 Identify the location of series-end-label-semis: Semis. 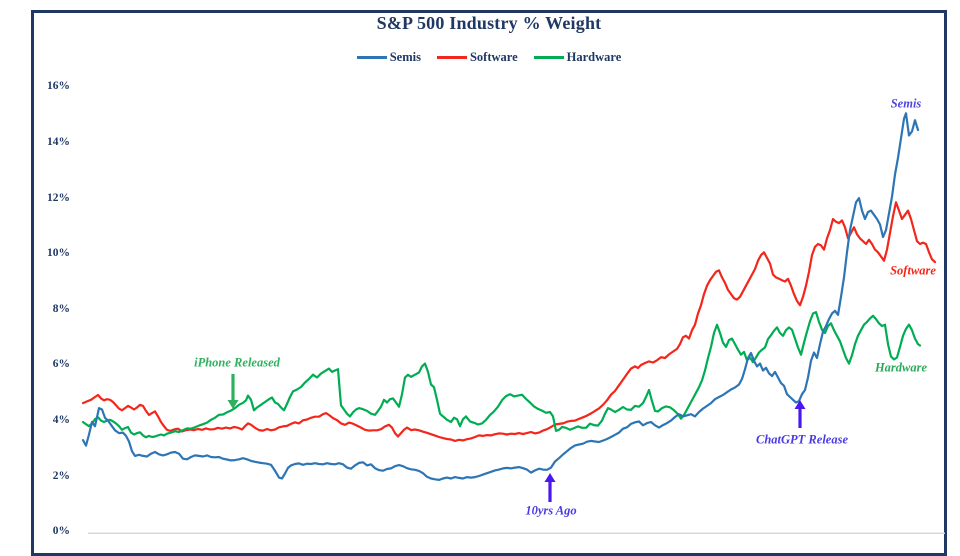
(906, 103).